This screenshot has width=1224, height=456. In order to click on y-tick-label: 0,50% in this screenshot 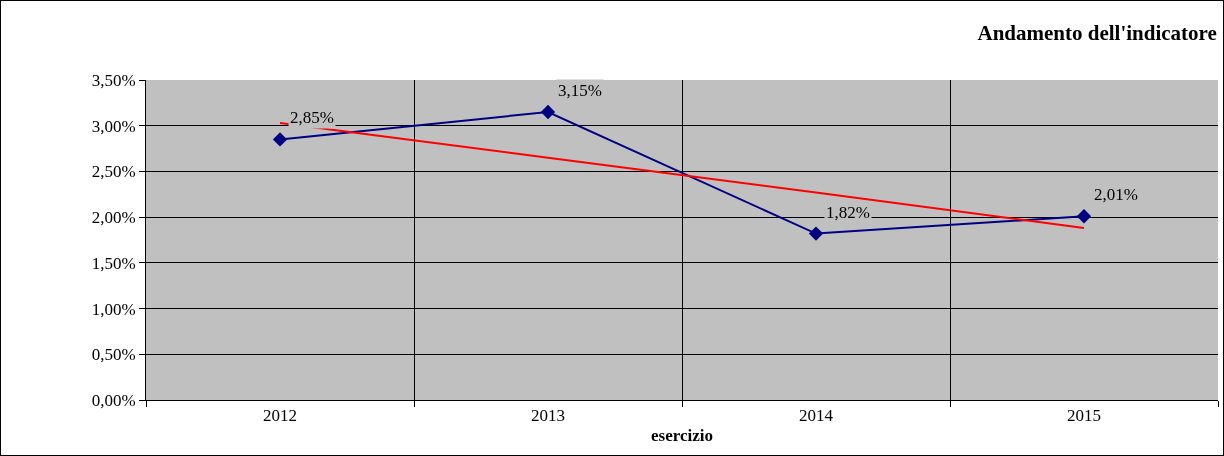, I will do `click(113, 355)`.